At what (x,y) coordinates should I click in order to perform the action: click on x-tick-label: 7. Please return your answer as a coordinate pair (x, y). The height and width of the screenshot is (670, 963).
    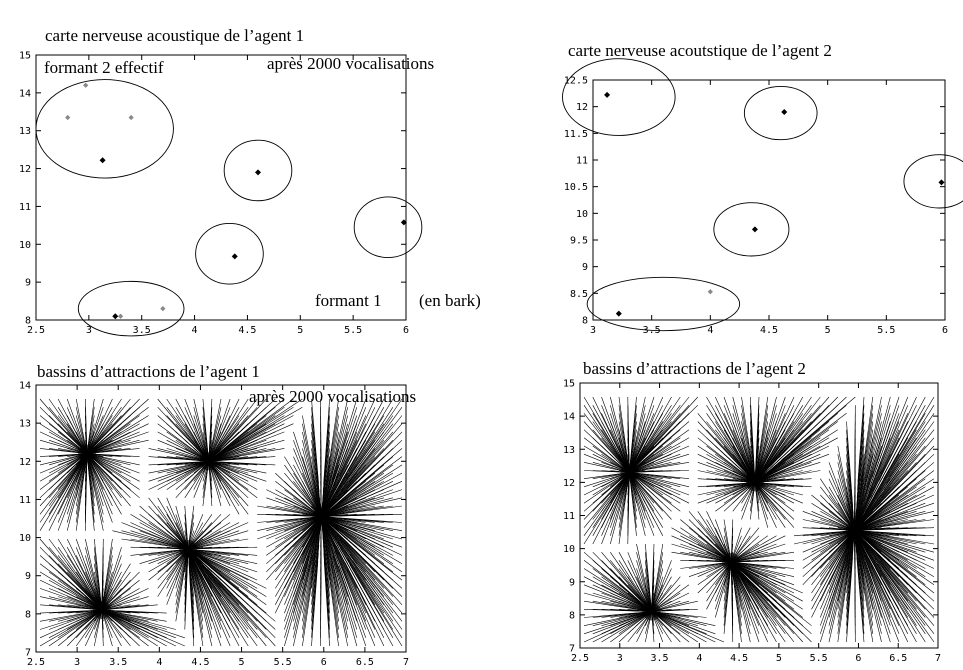
    Looking at the image, I should click on (938, 658).